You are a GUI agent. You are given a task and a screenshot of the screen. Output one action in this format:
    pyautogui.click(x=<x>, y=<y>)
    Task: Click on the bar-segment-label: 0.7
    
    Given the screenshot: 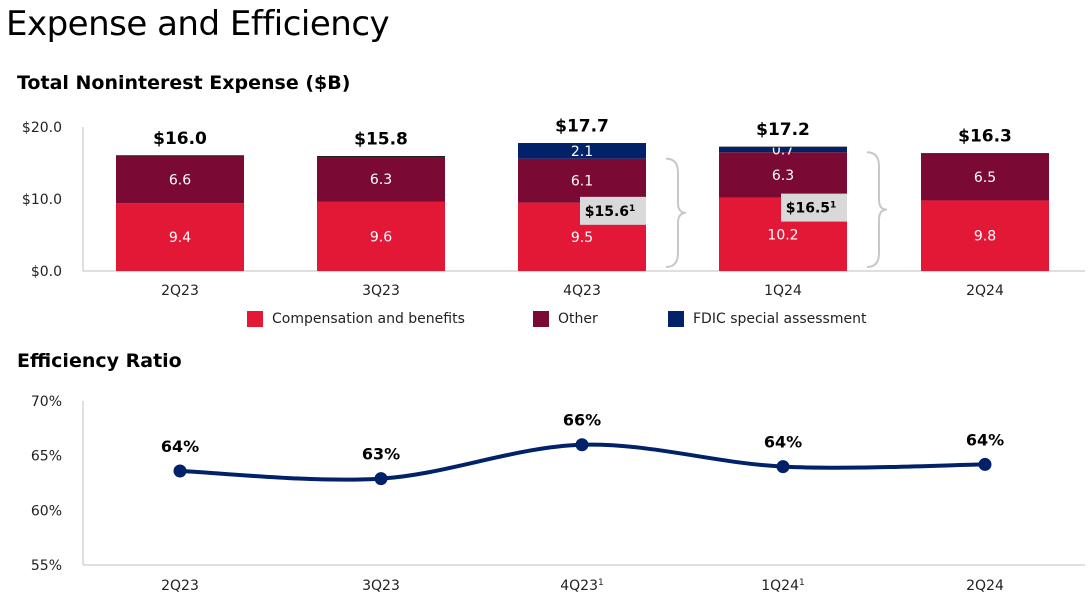 What is the action you would take?
    pyautogui.click(x=783, y=151)
    